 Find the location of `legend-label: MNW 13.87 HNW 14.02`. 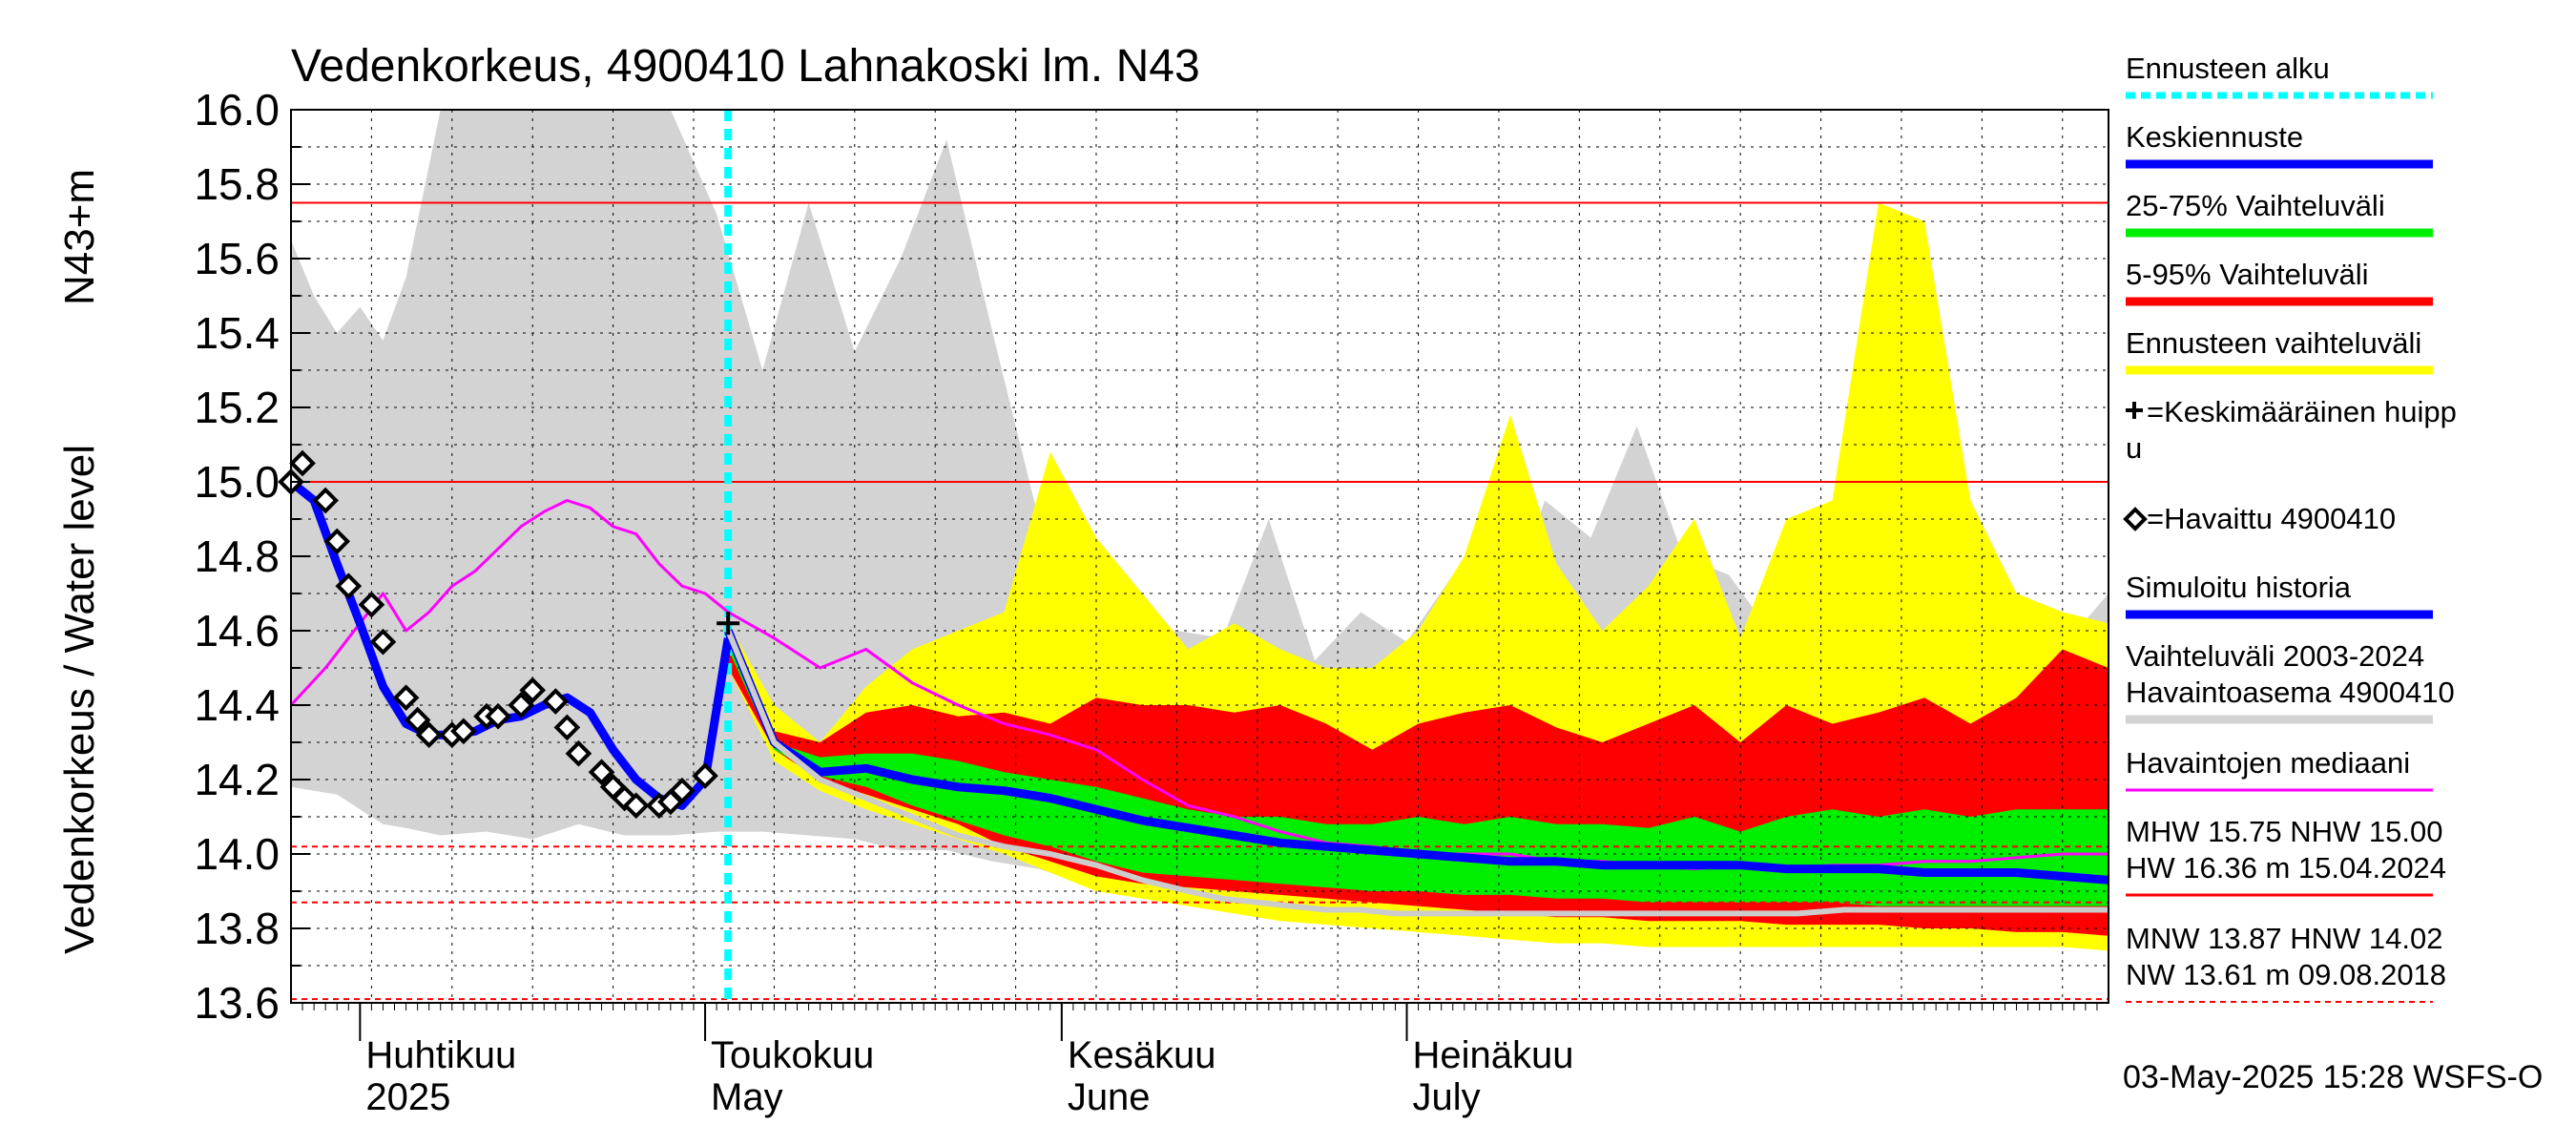

legend-label: MNW 13.87 HNW 14.02 is located at coordinates (2284, 938).